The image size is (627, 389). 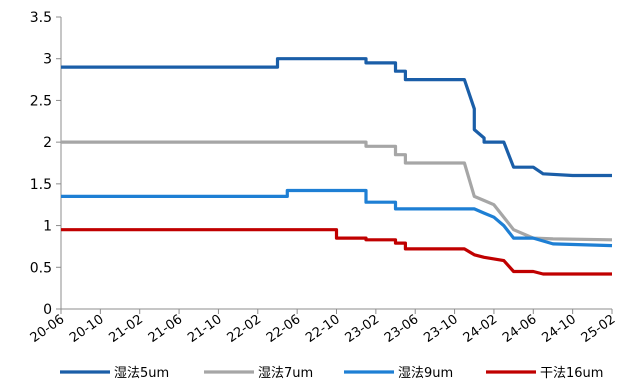 I want to click on x-tick-label: 21-10, so click(x=205, y=329).